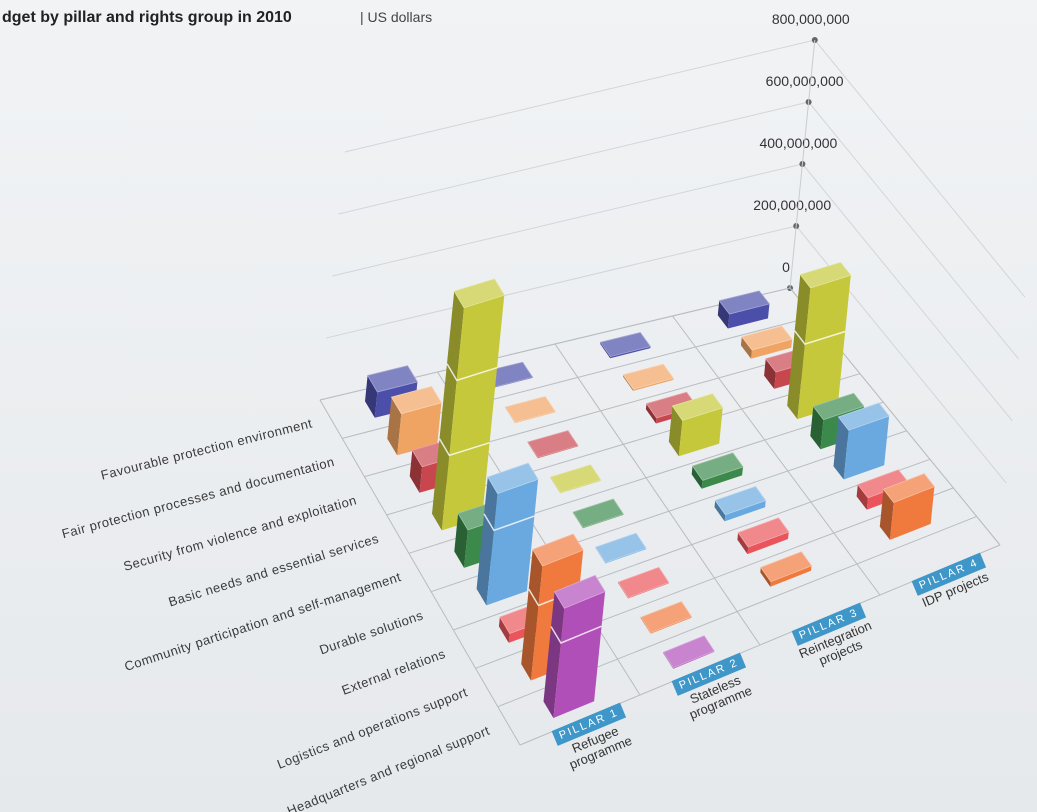 The height and width of the screenshot is (812, 1037). Describe the element at coordinates (805, 81) in the screenshot. I see `y-tick-label: 600,000,000` at that location.